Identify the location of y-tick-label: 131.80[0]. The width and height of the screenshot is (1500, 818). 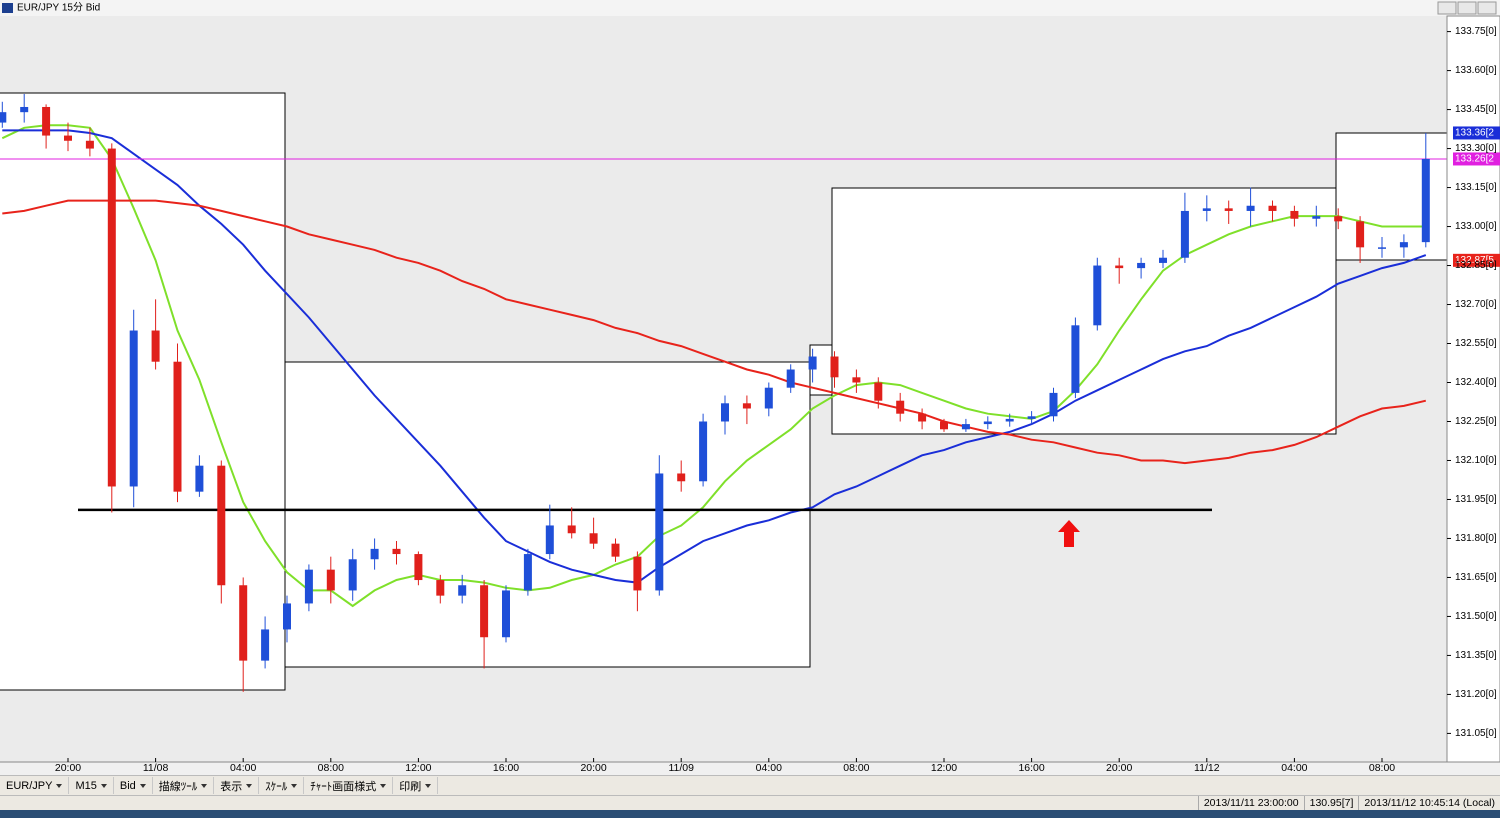
(1476, 538).